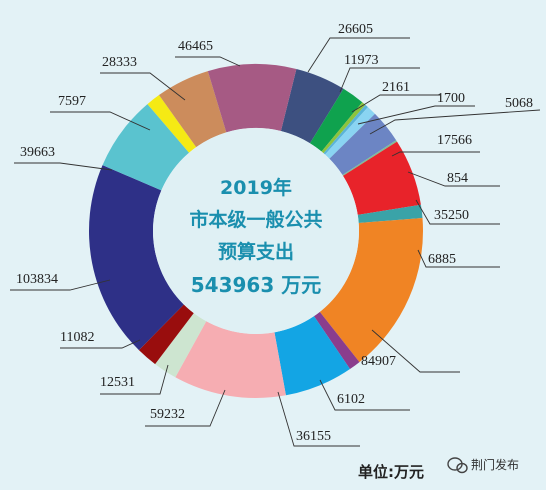 This screenshot has width=546, height=490. Describe the element at coordinates (313, 436) in the screenshot. I see `value-label: 36155` at that location.